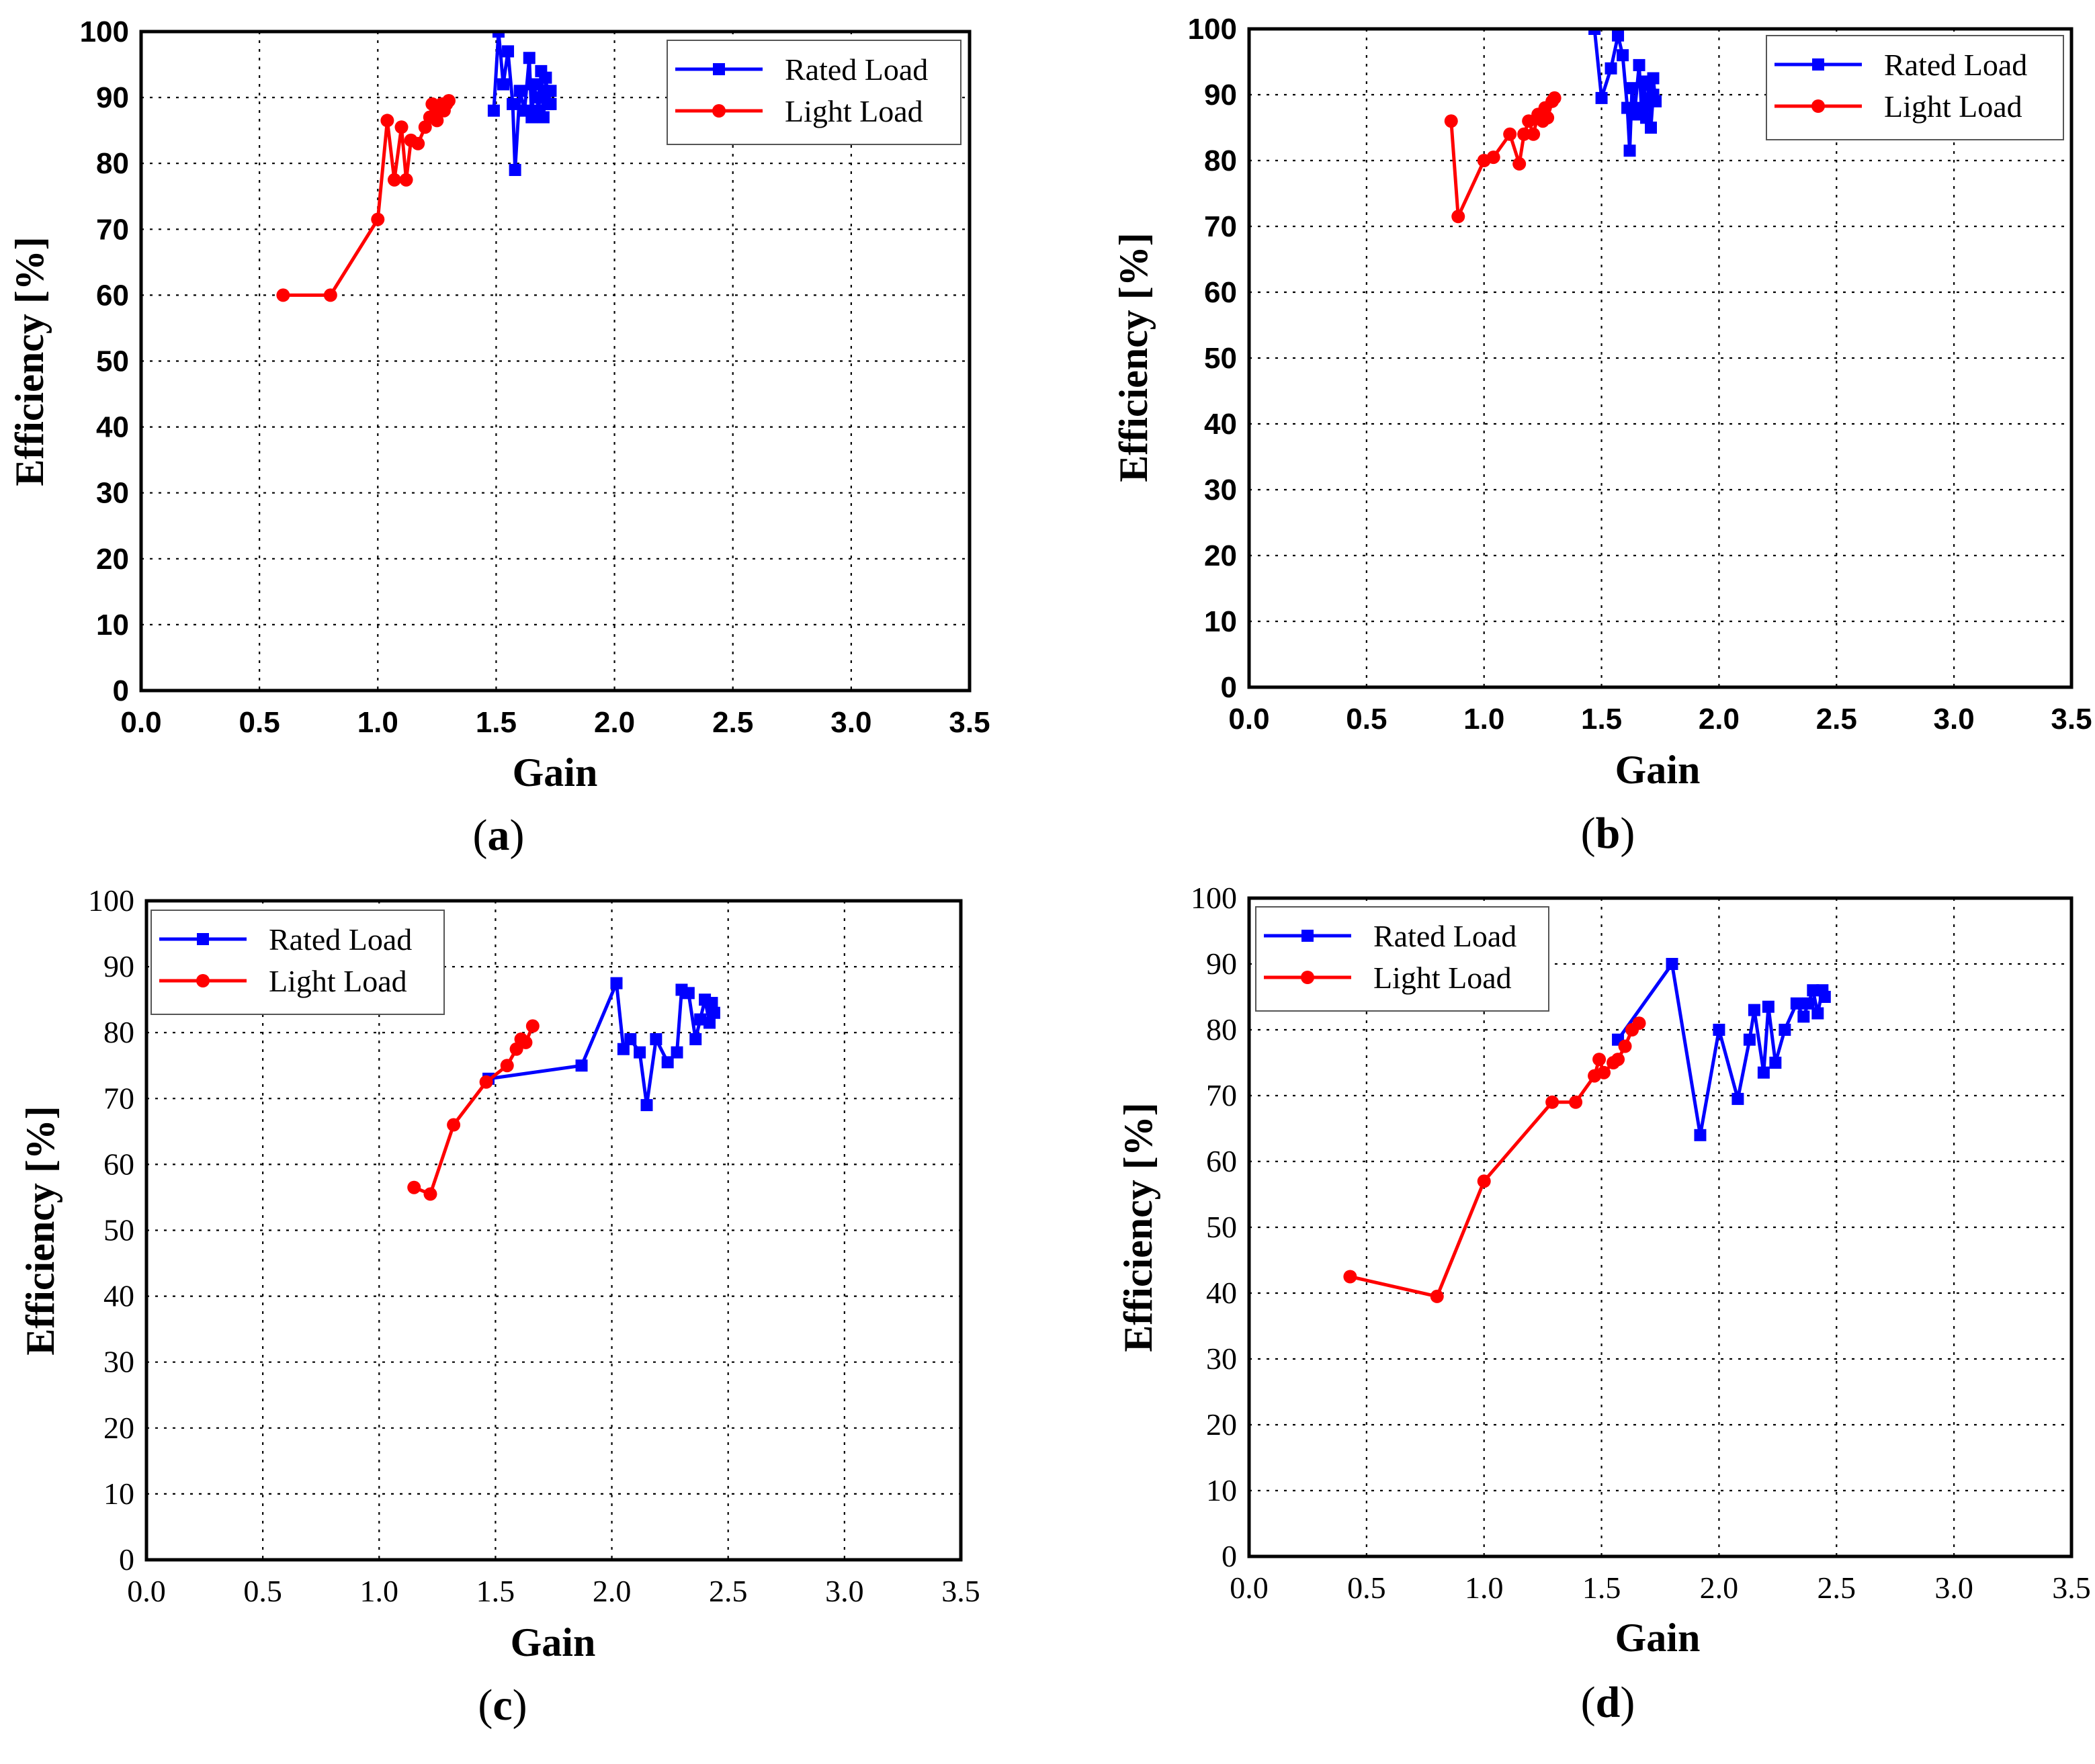  I want to click on y-tick-label: 90, so click(1221, 95).